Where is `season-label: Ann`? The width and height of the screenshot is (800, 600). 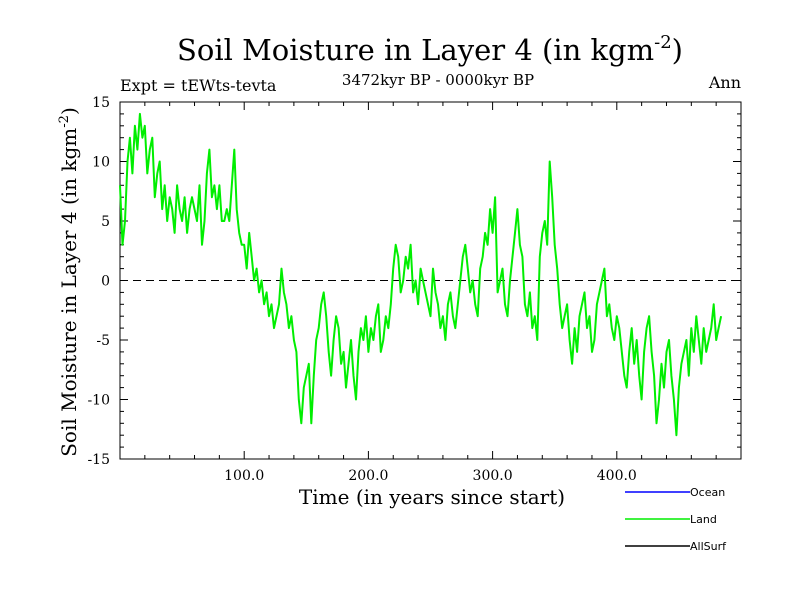
season-label: Ann is located at coordinates (724, 82).